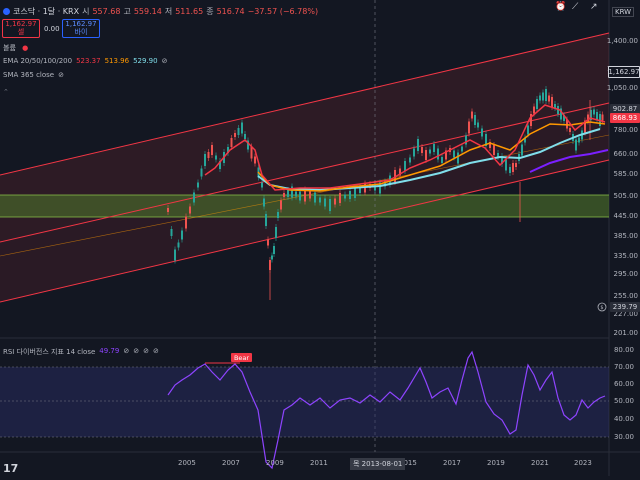  Describe the element at coordinates (210, 11) in the screenshot. I see `close-label: 종` at that location.